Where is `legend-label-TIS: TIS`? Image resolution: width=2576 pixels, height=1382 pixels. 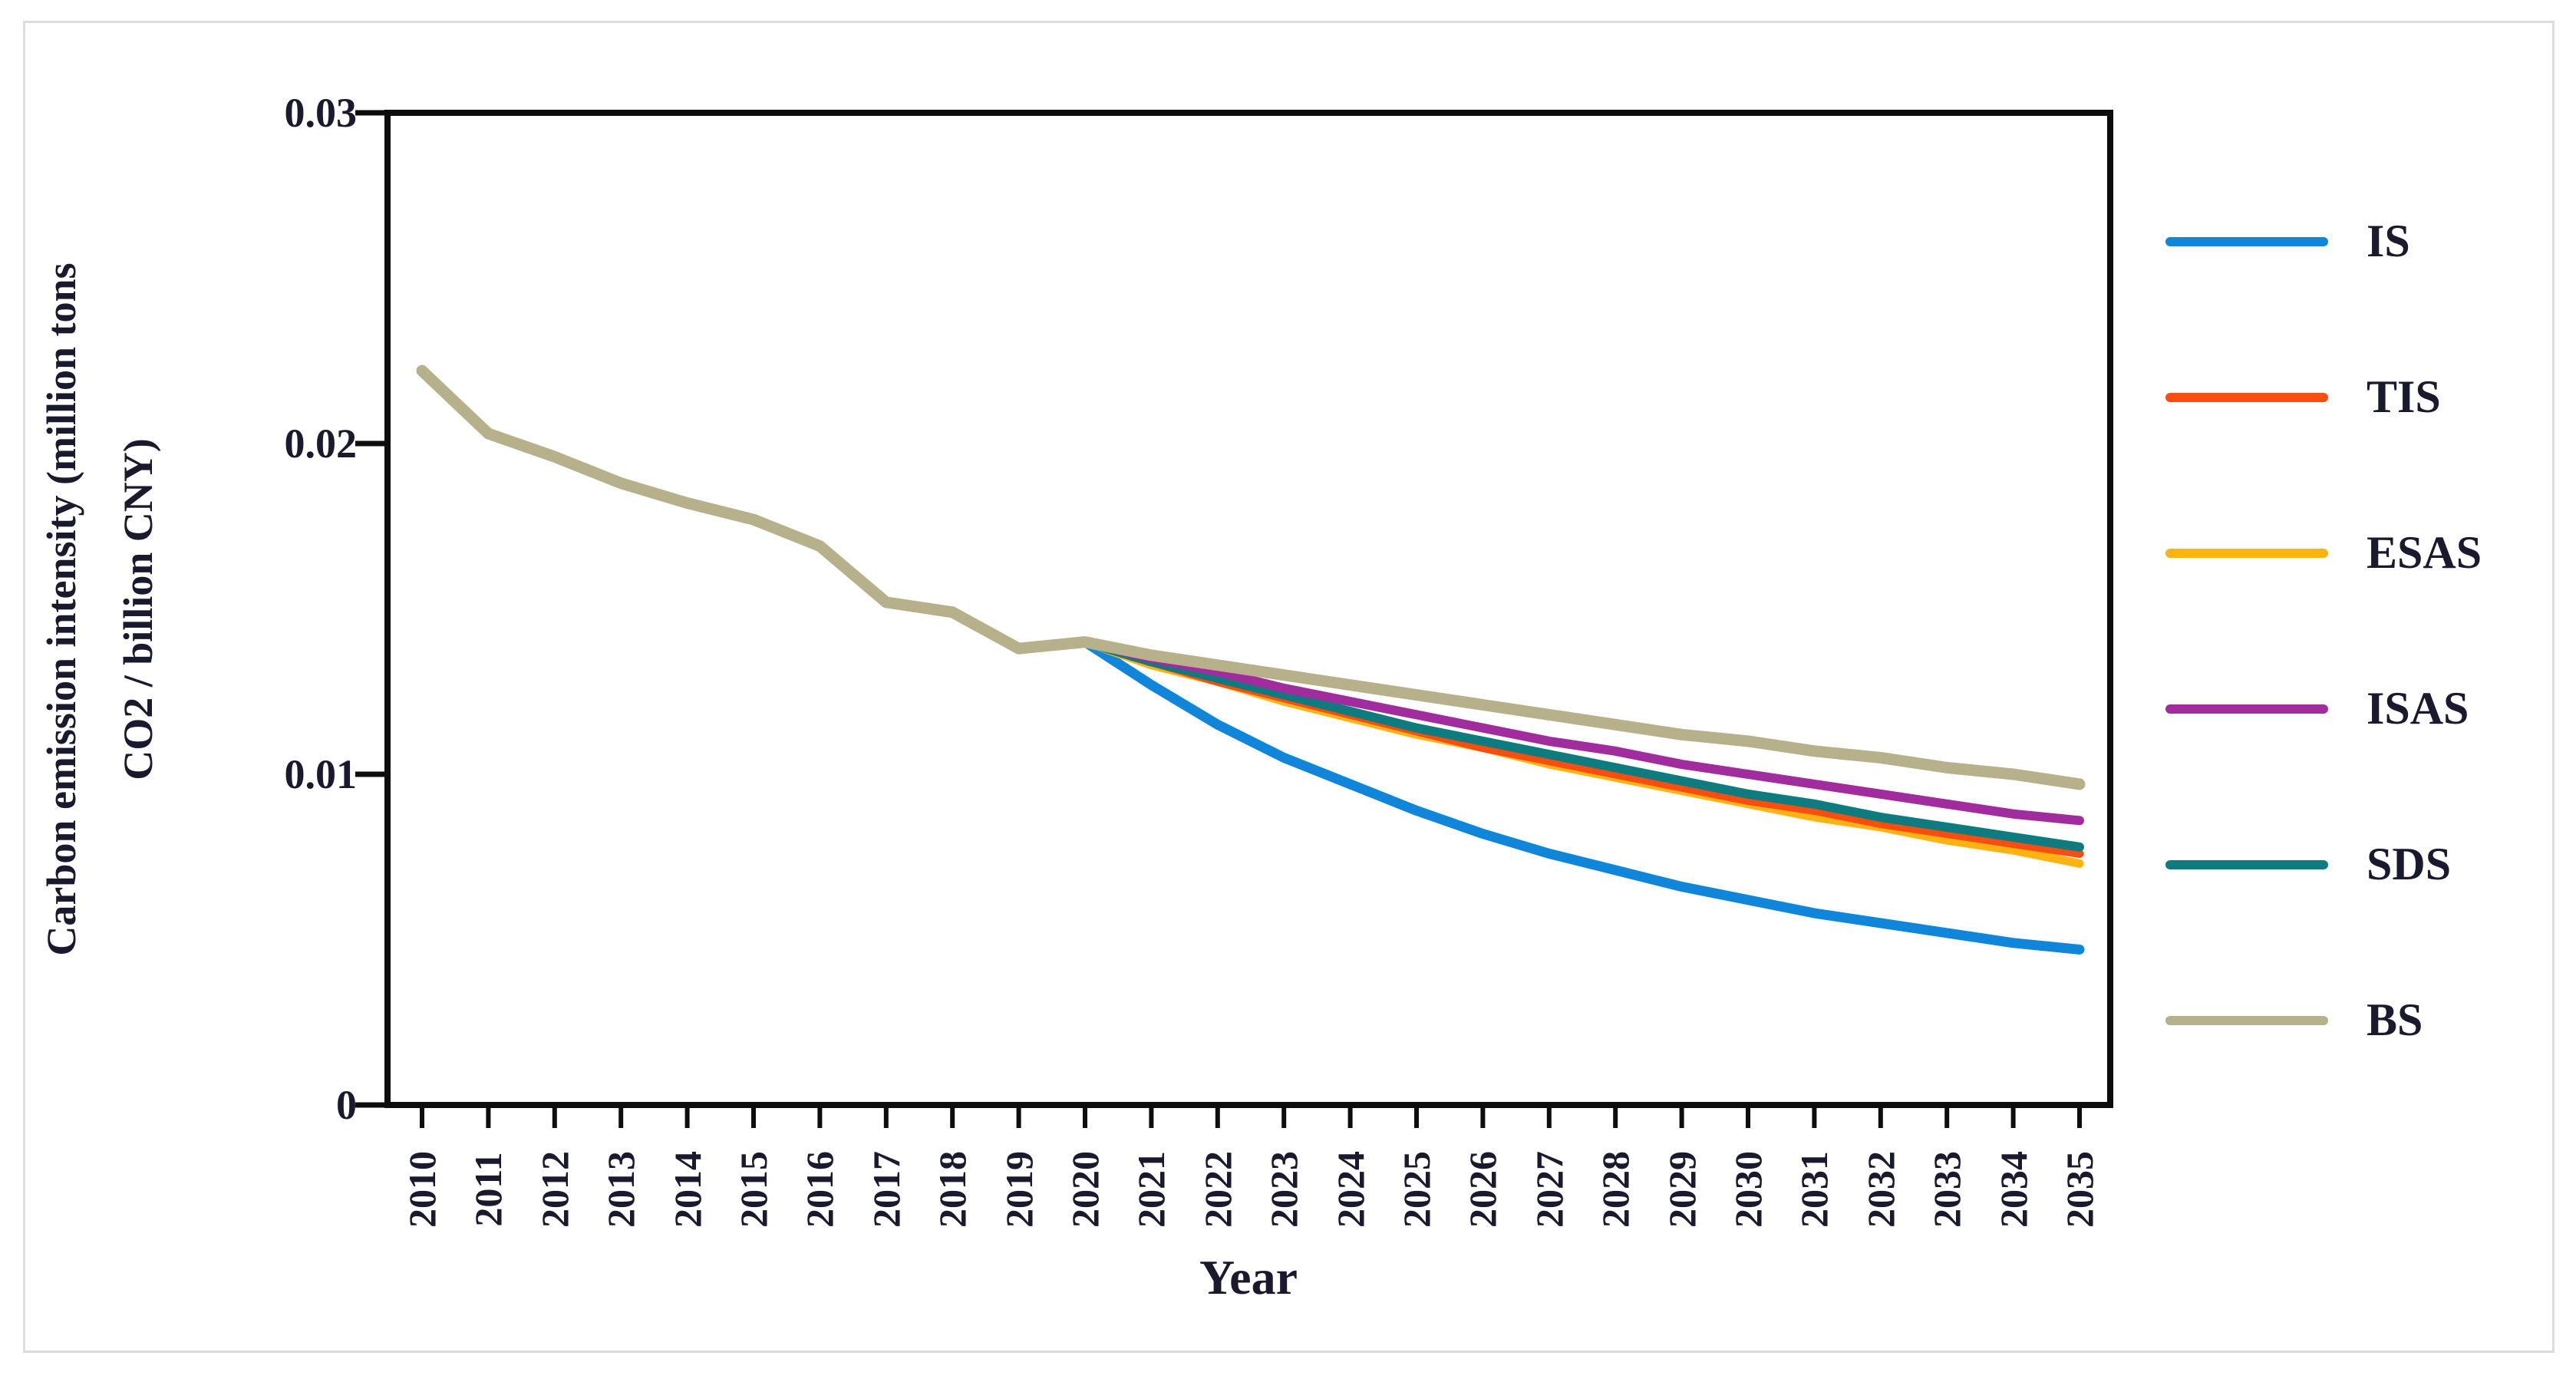 legend-label-TIS: TIS is located at coordinates (2404, 396).